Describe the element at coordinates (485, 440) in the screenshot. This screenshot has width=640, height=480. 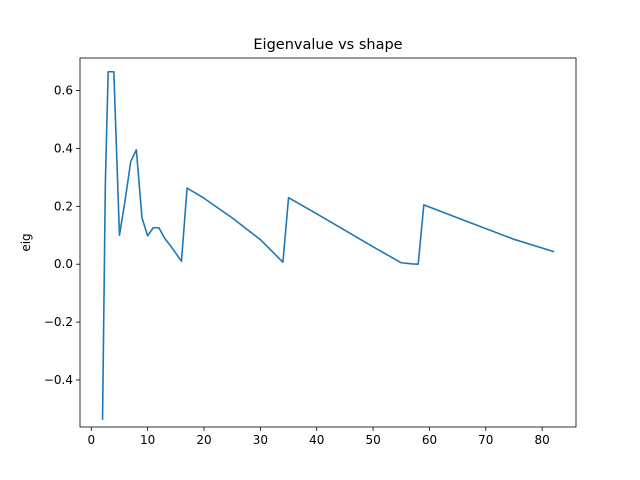
I see `x-tick-label: 70` at that location.